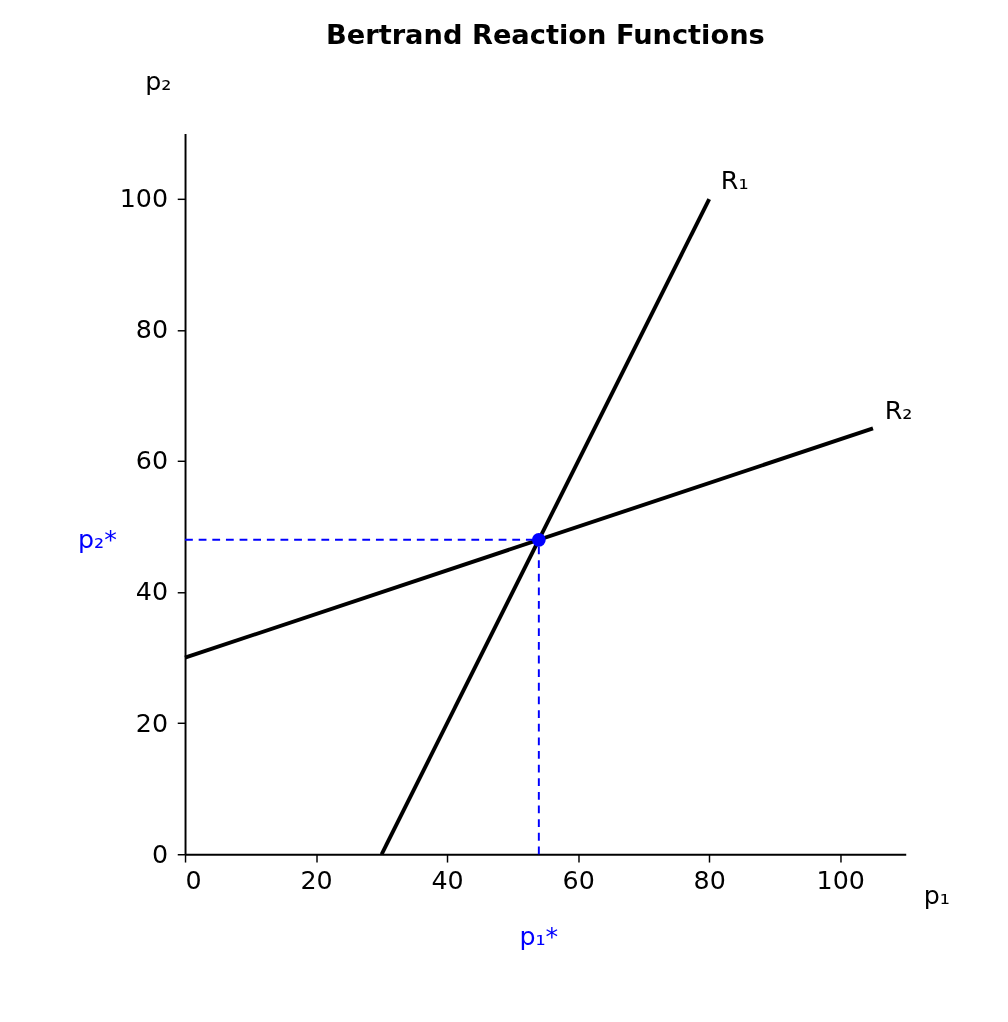 Image resolution: width=1008 pixels, height=1022 pixels. Describe the element at coordinates (151, 329) in the screenshot. I see `y-tick-label: 80` at that location.